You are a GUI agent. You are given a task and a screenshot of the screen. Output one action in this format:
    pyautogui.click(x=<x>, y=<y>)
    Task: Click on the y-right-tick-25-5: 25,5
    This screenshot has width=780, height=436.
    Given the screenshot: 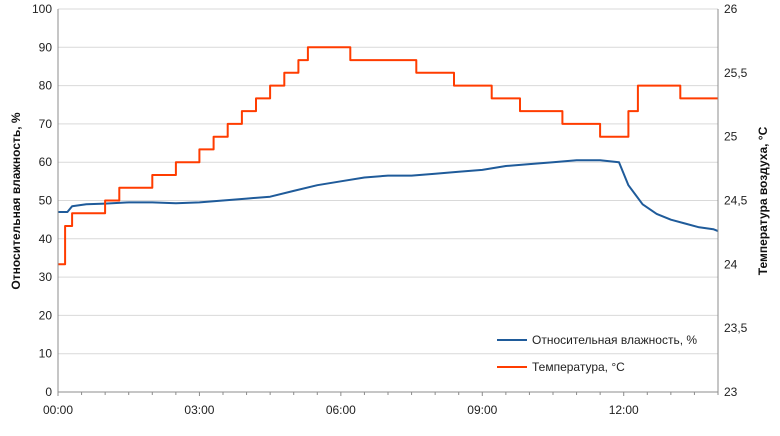 What is the action you would take?
    pyautogui.click(x=736, y=73)
    